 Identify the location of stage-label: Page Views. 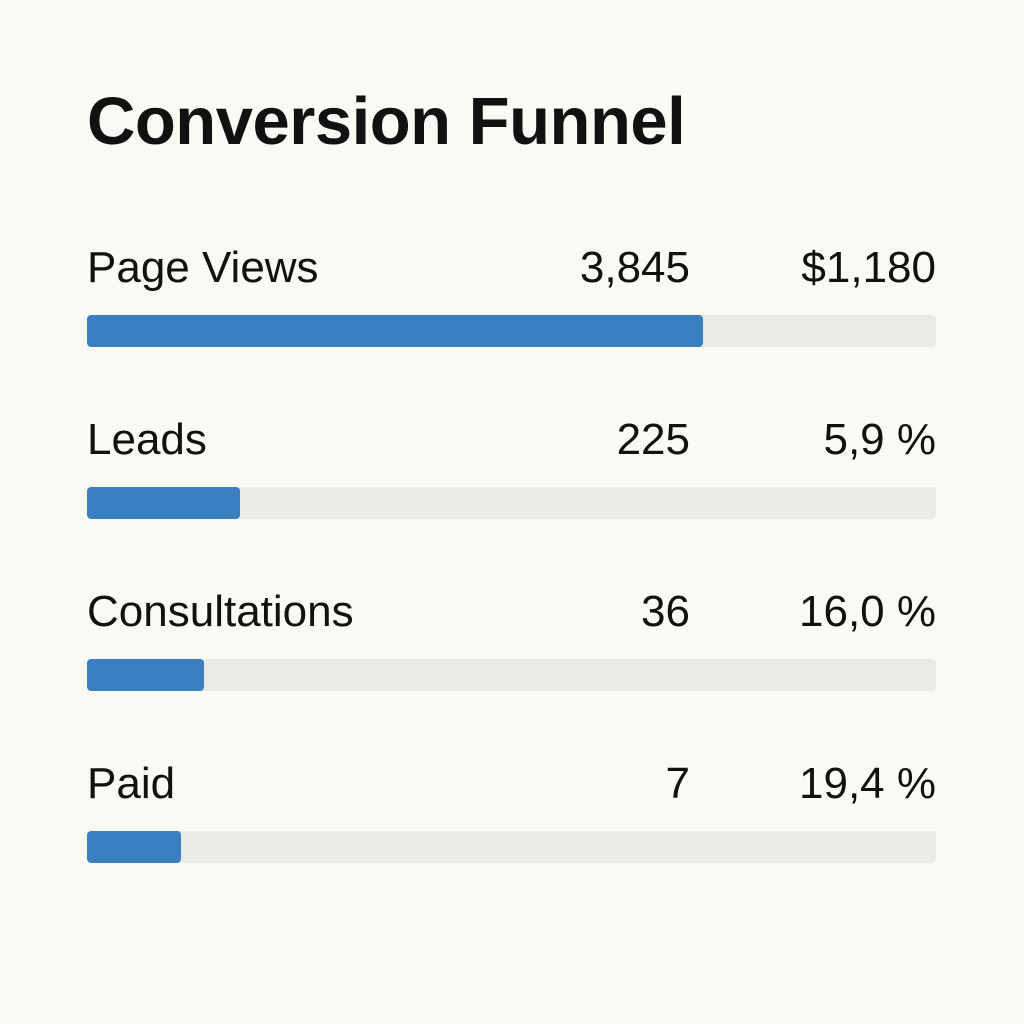
(203, 267).